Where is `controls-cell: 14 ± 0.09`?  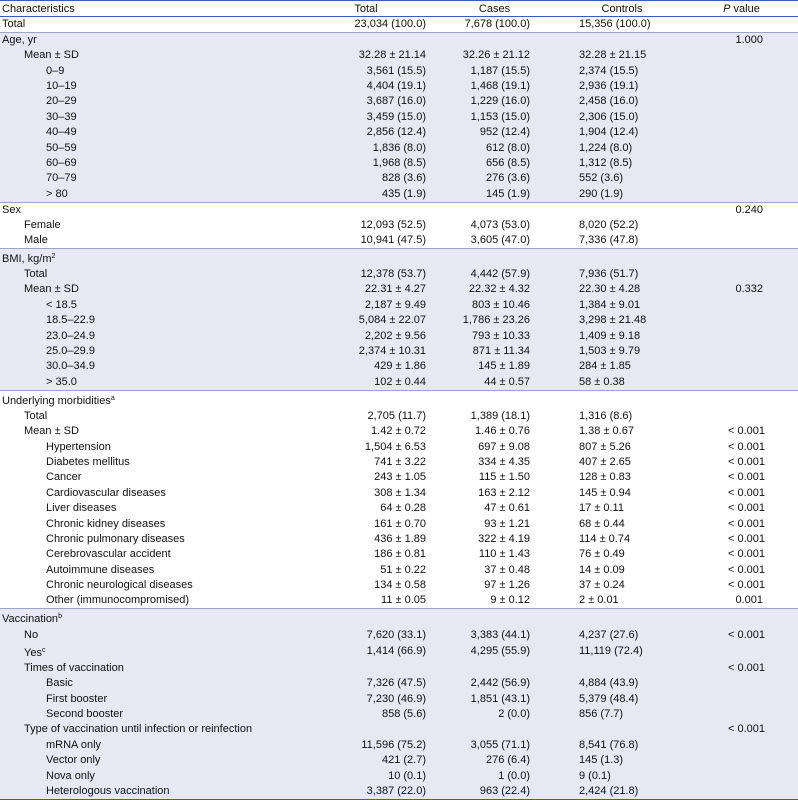 controls-cell: 14 ± 0.09 is located at coordinates (602, 569).